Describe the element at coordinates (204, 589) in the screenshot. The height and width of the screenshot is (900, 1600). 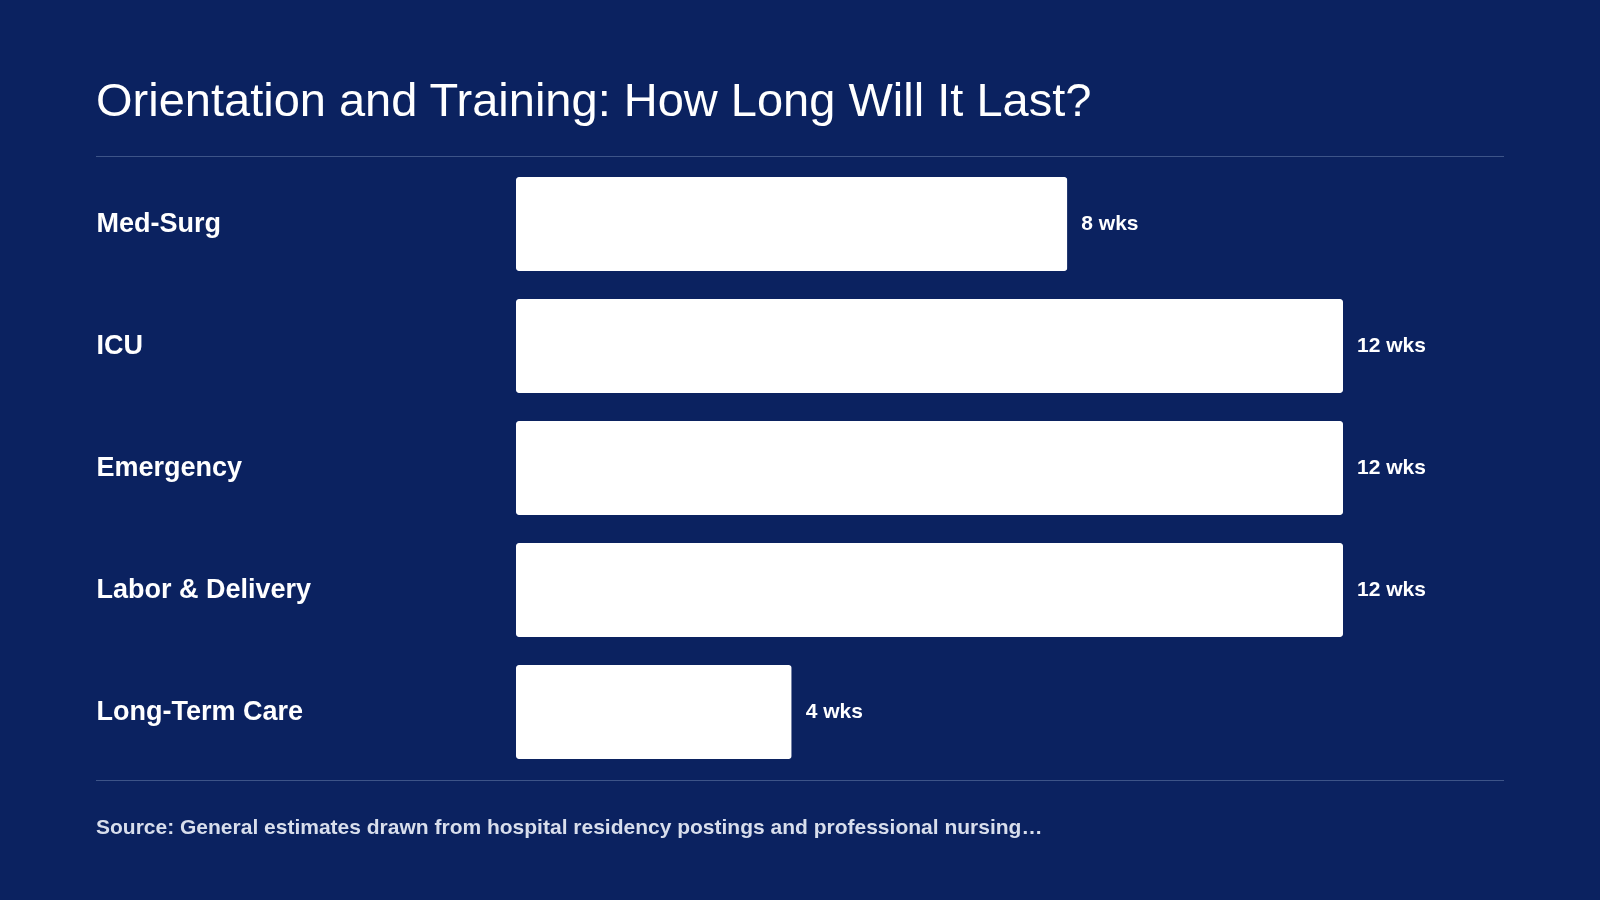
I see `y-tick-label: Labor & Delivery` at that location.